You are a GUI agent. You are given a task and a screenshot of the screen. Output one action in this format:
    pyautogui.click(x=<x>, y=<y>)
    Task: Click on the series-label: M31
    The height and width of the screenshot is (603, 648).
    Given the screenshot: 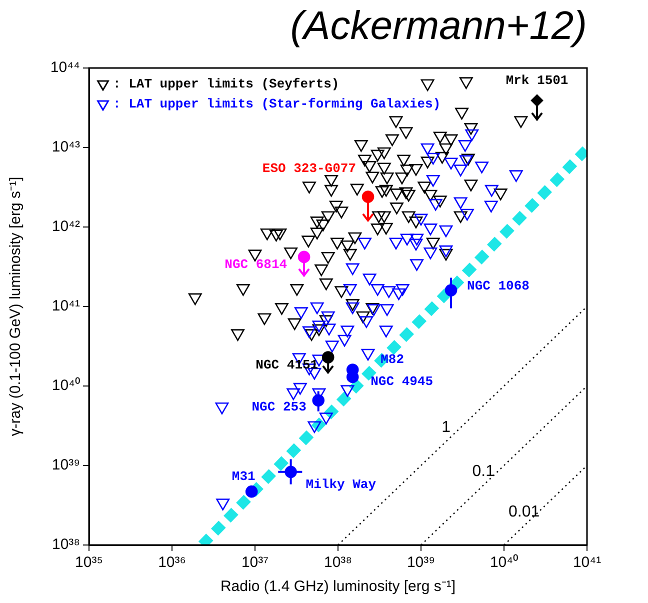 What is the action you would take?
    pyautogui.click(x=244, y=476)
    